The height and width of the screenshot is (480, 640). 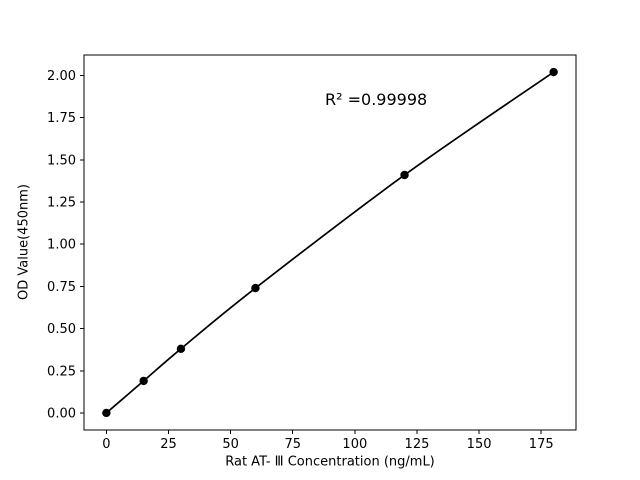 What do you see at coordinates (354, 444) in the screenshot?
I see `x-tick-label: 100` at bounding box center [354, 444].